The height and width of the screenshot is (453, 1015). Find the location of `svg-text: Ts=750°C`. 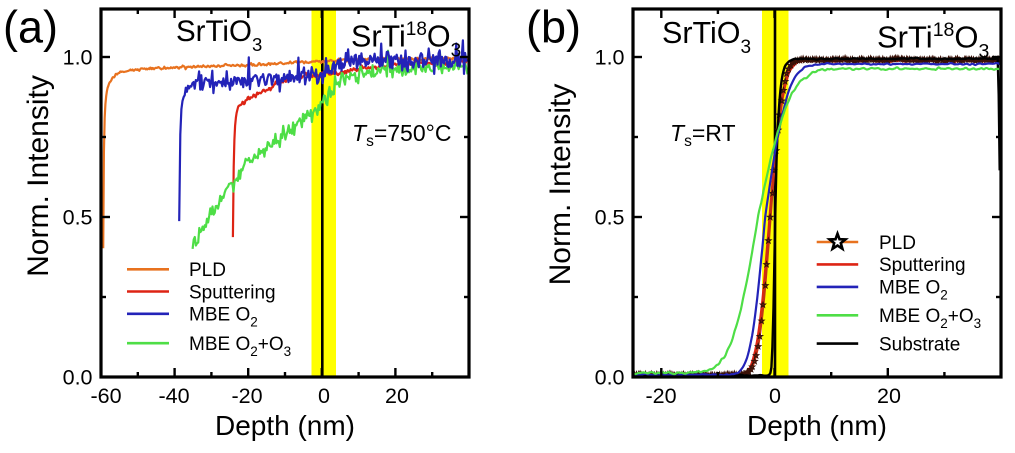

svg-text: Ts=750°C is located at coordinates (401, 135).